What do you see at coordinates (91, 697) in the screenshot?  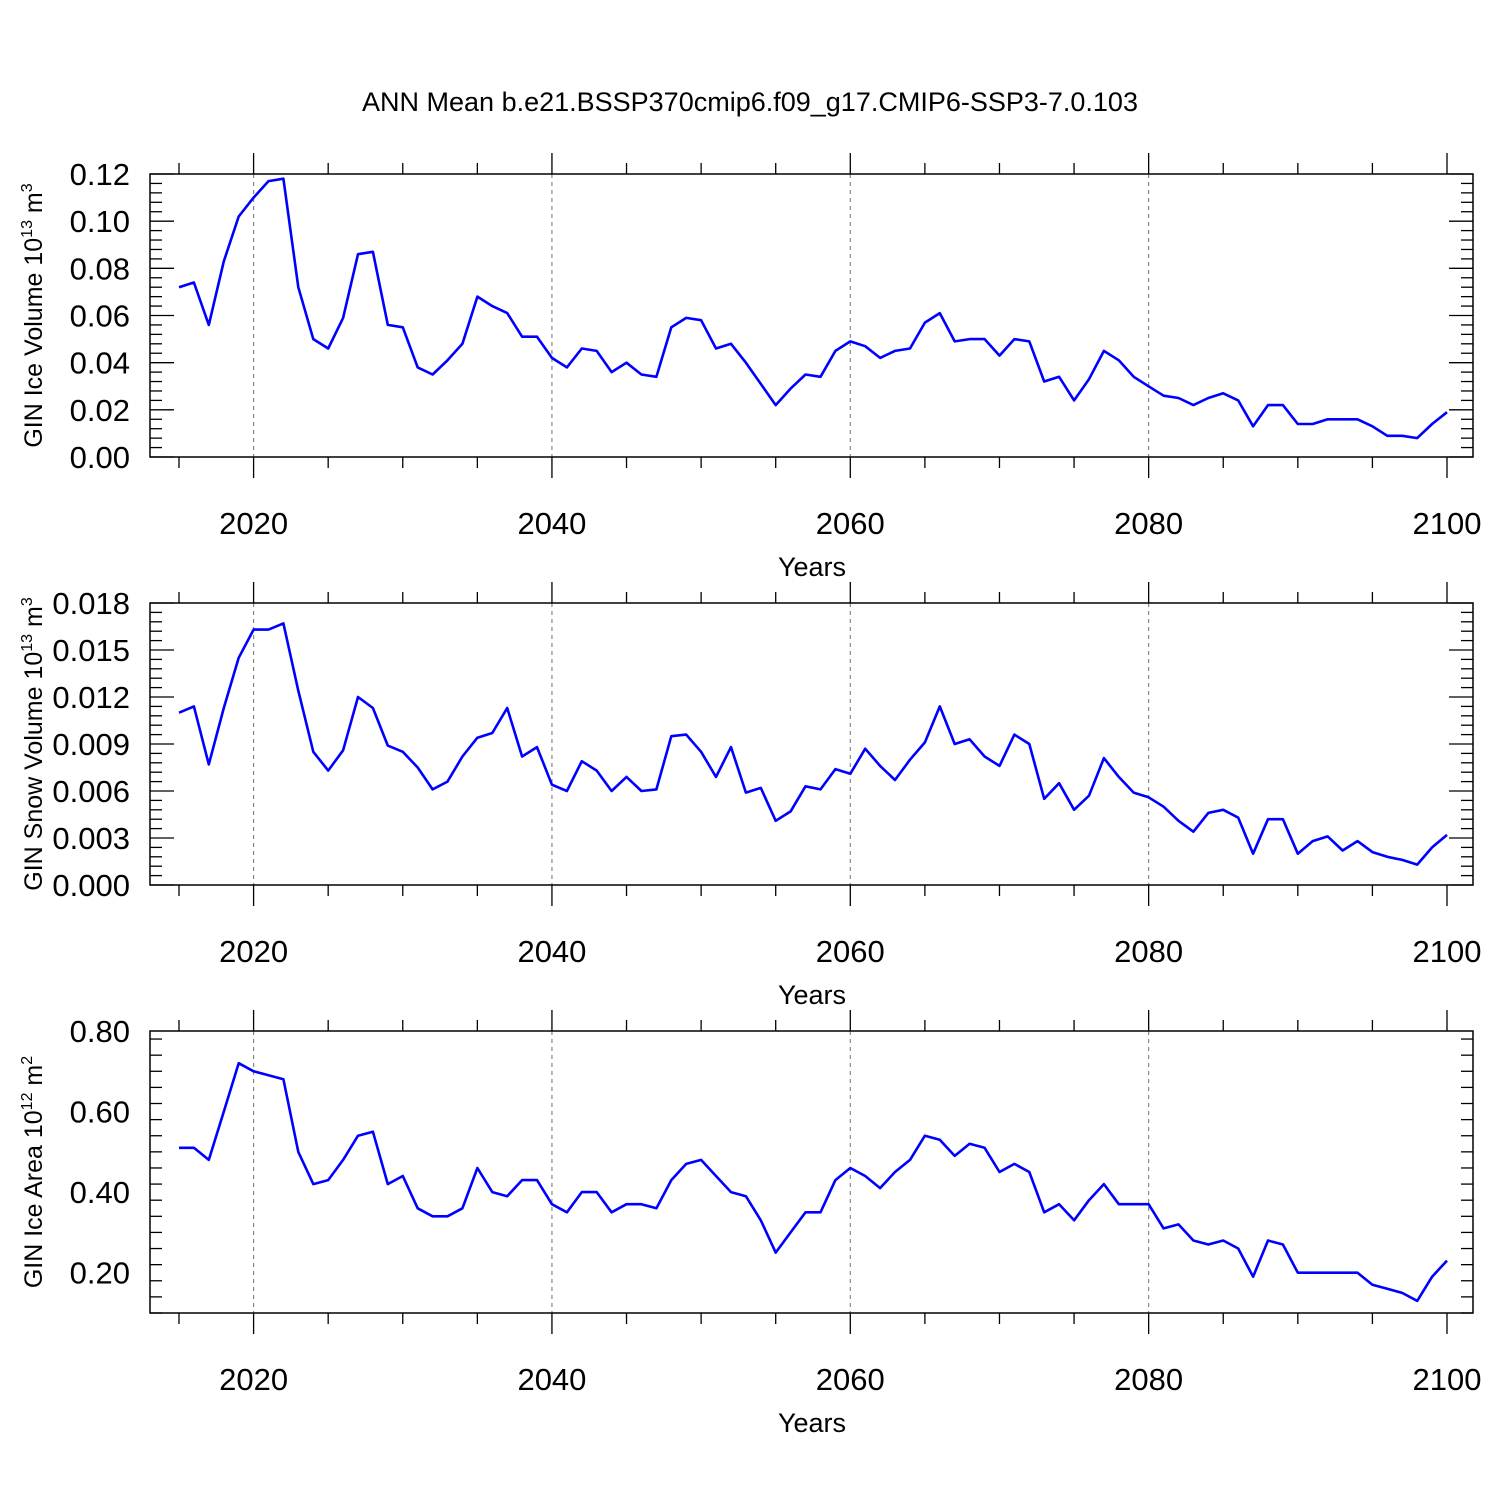 I see `y-tick-label: 0.012` at bounding box center [91, 697].